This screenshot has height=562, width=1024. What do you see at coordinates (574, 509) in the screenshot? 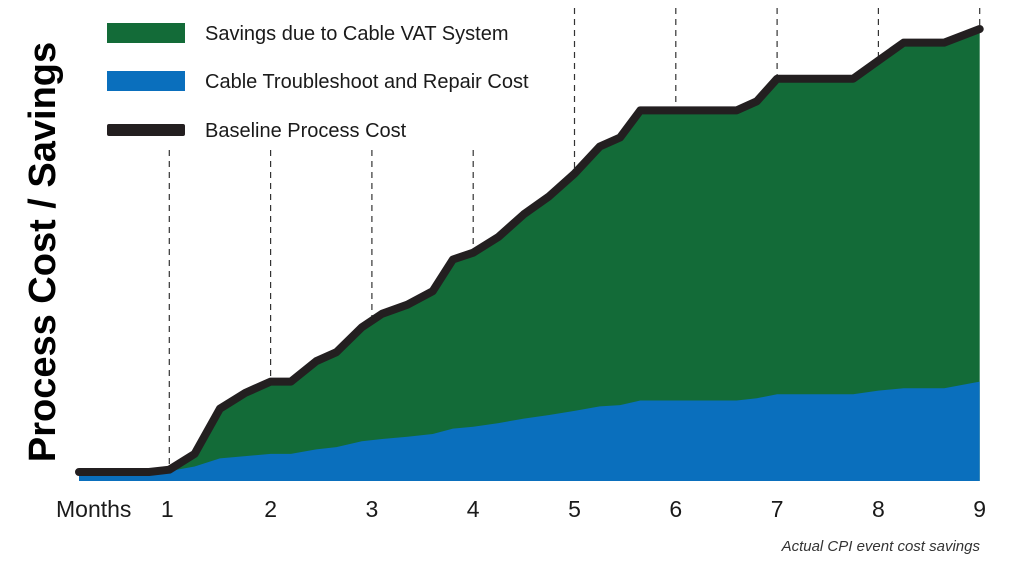
I see `x-tick-label: 5` at bounding box center [574, 509].